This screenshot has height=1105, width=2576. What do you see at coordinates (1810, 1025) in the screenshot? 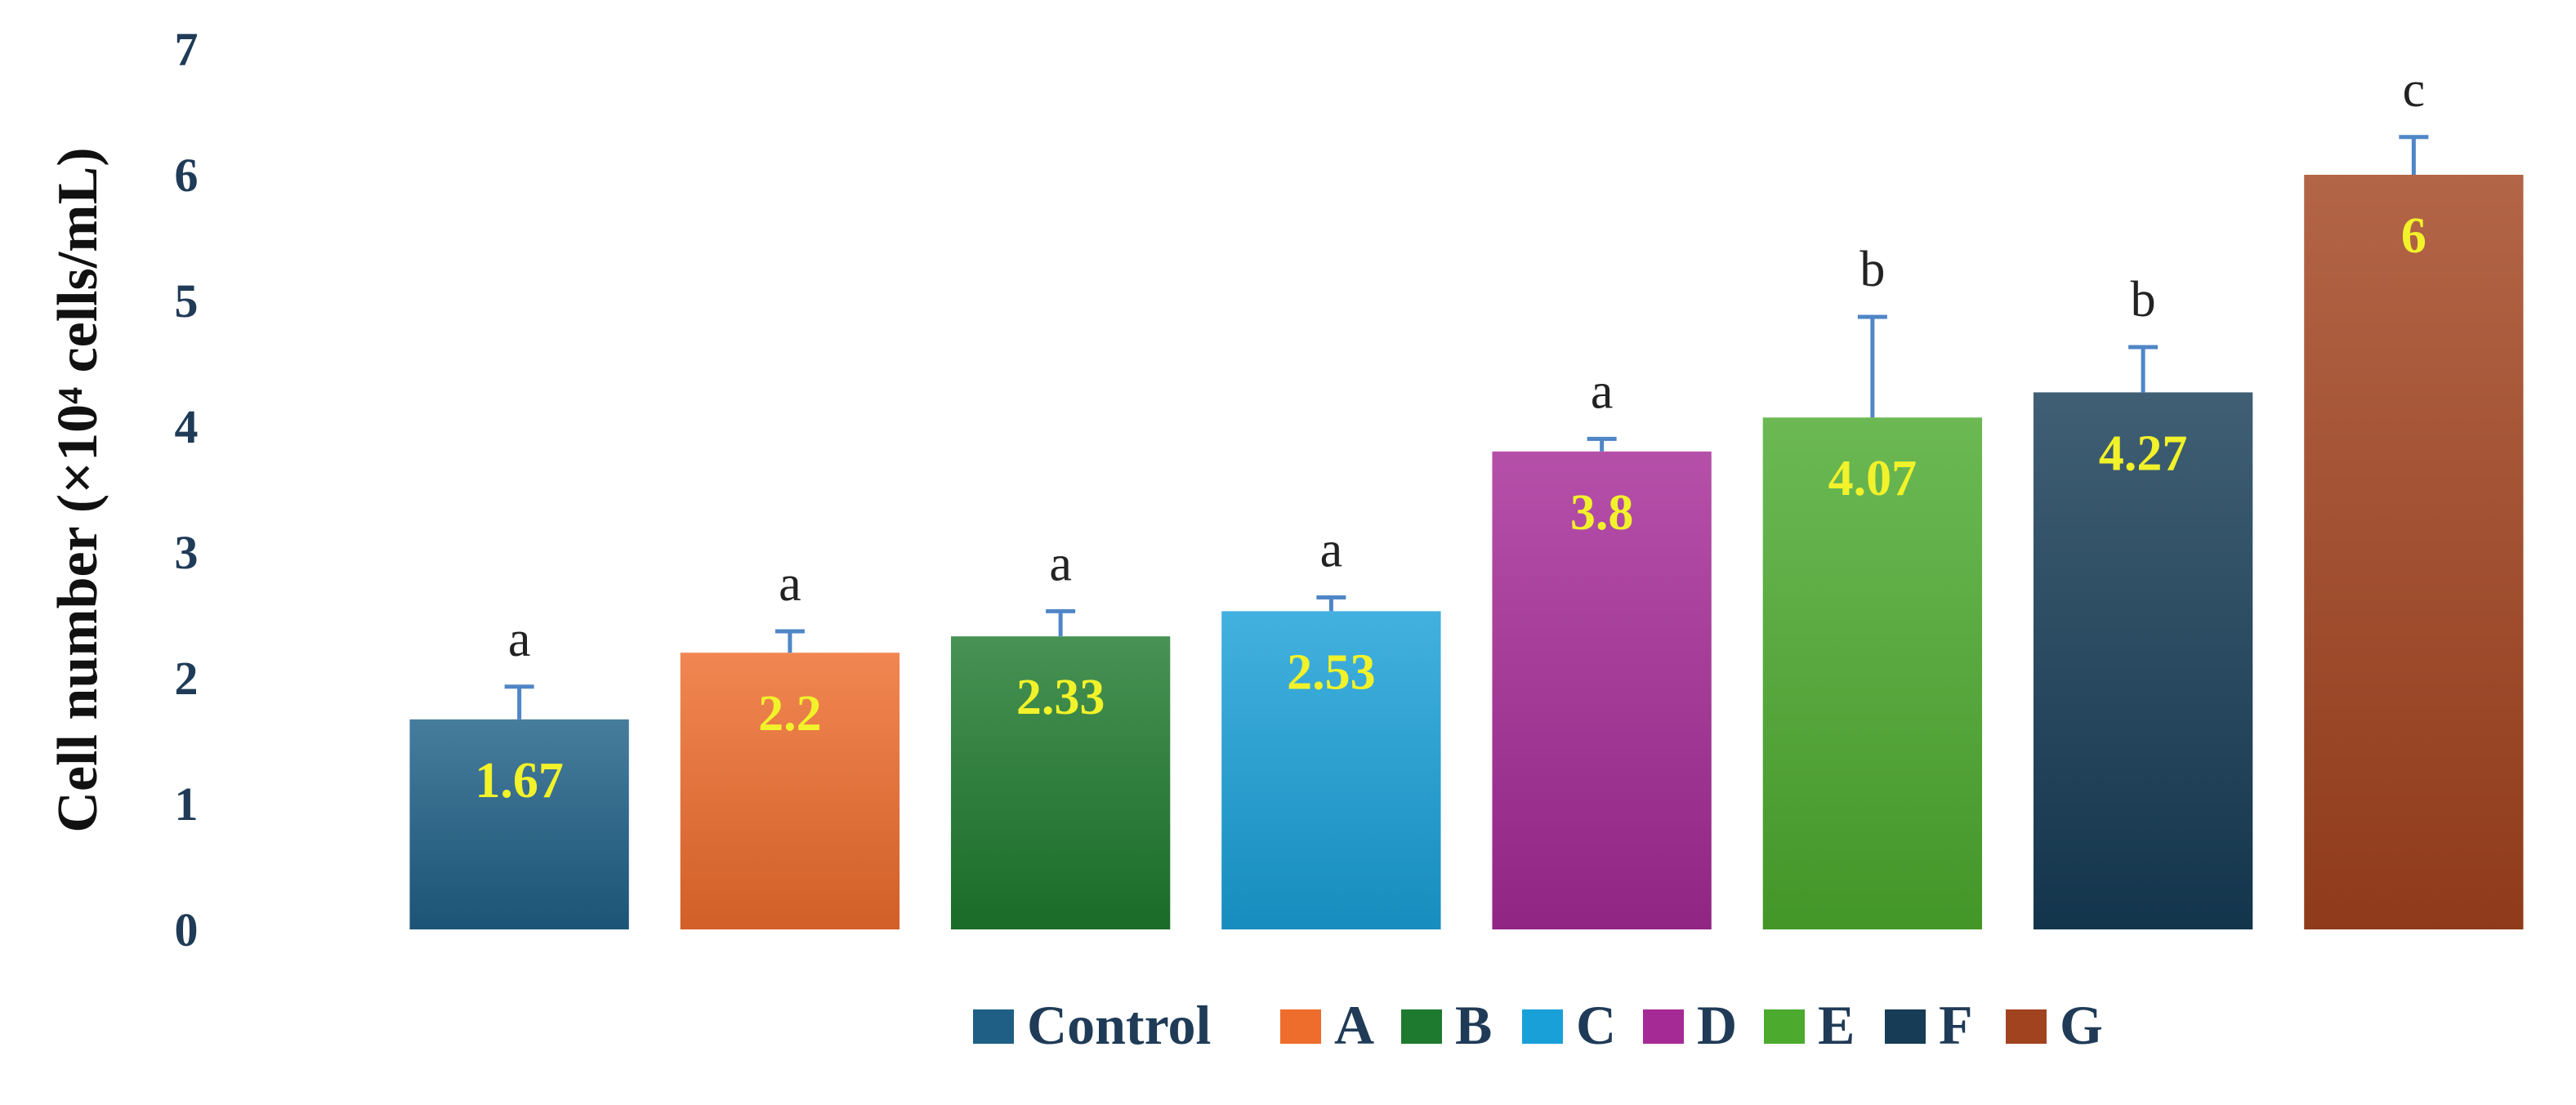
I see `legend-item-e: E` at bounding box center [1810, 1025].